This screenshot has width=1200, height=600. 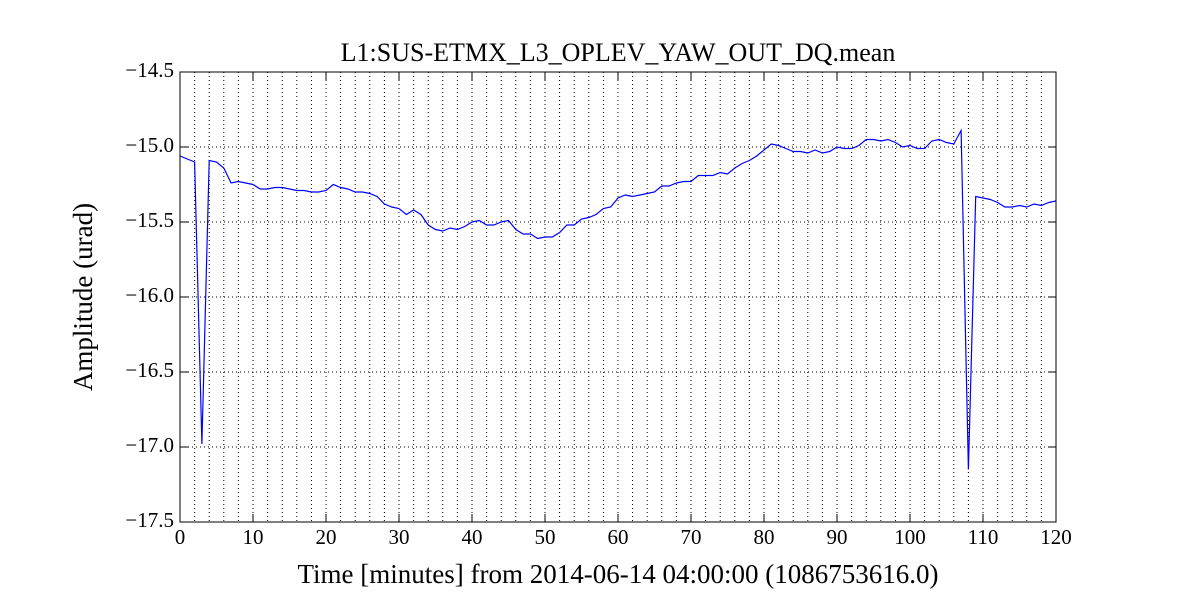 I want to click on y-tick-label: −17.5, so click(x=149, y=520).